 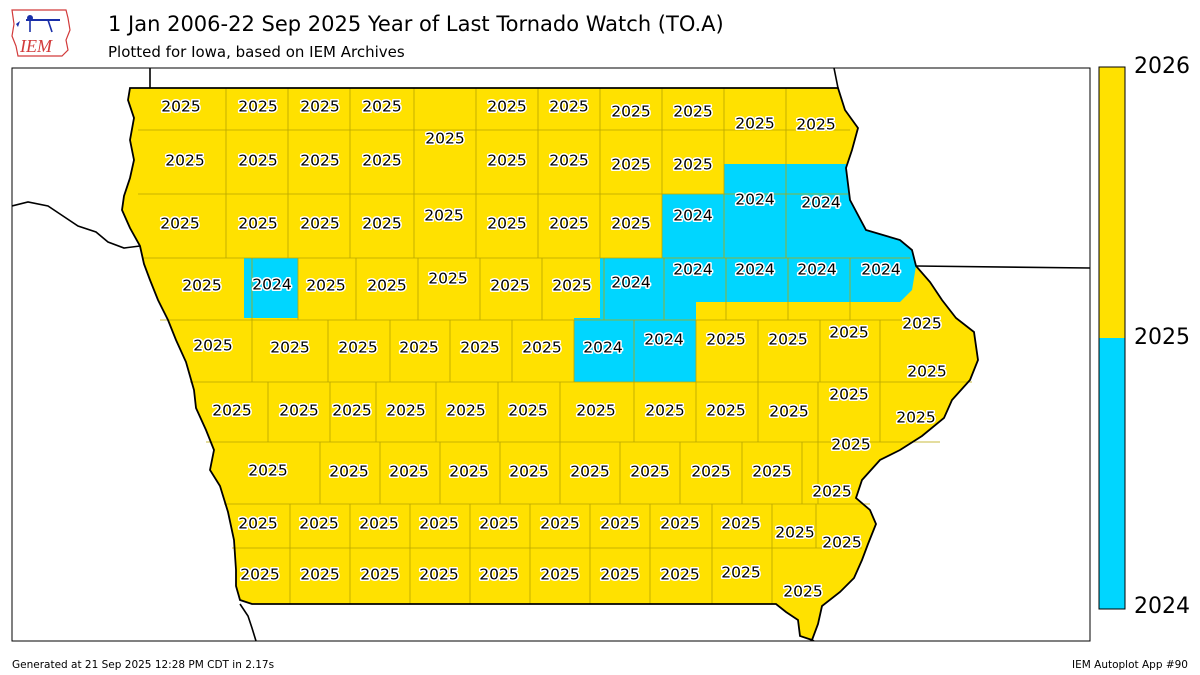 What do you see at coordinates (41, 33) in the screenshot?
I see `iem-logo: IEM` at bounding box center [41, 33].